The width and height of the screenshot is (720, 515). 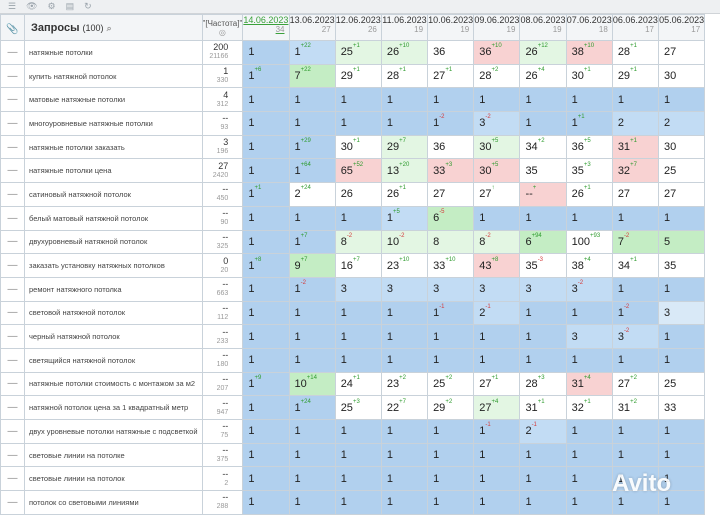 I want to click on query-cell: световые линии на потолке, so click(x=113, y=455).